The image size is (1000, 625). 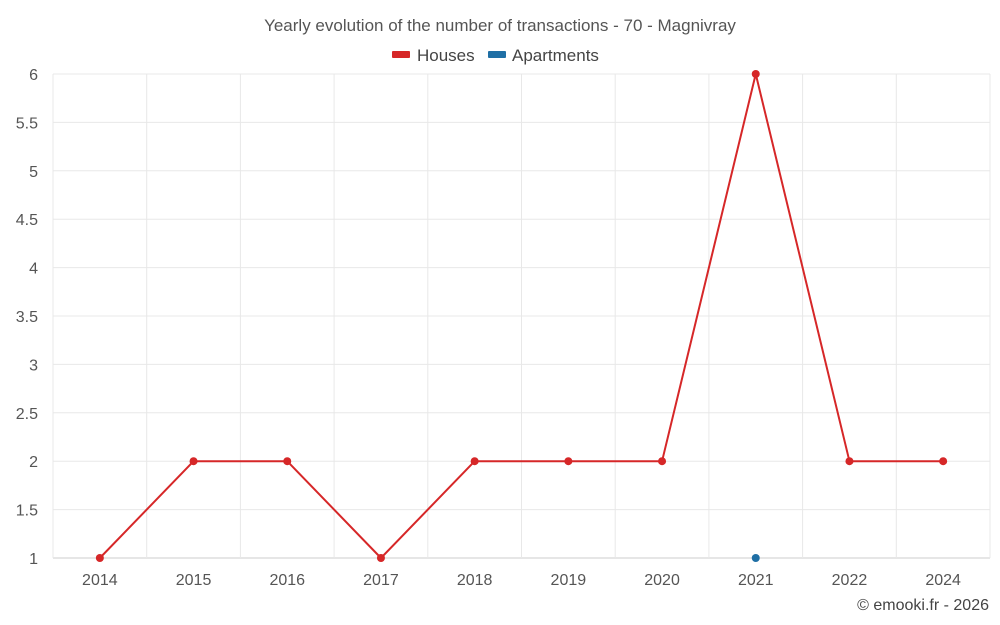 What do you see at coordinates (380, 558) in the screenshot?
I see `data-point-houses-2017` at bounding box center [380, 558].